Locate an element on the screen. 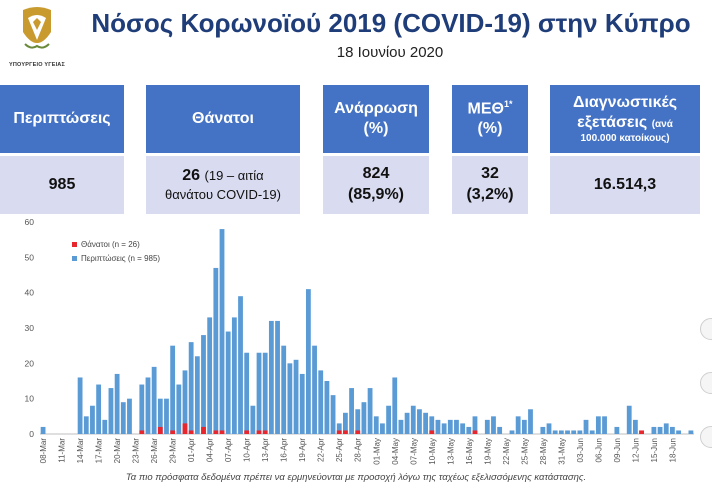 The height and width of the screenshot is (490, 712). x-tick-label: 25-Apr is located at coordinates (339, 450).